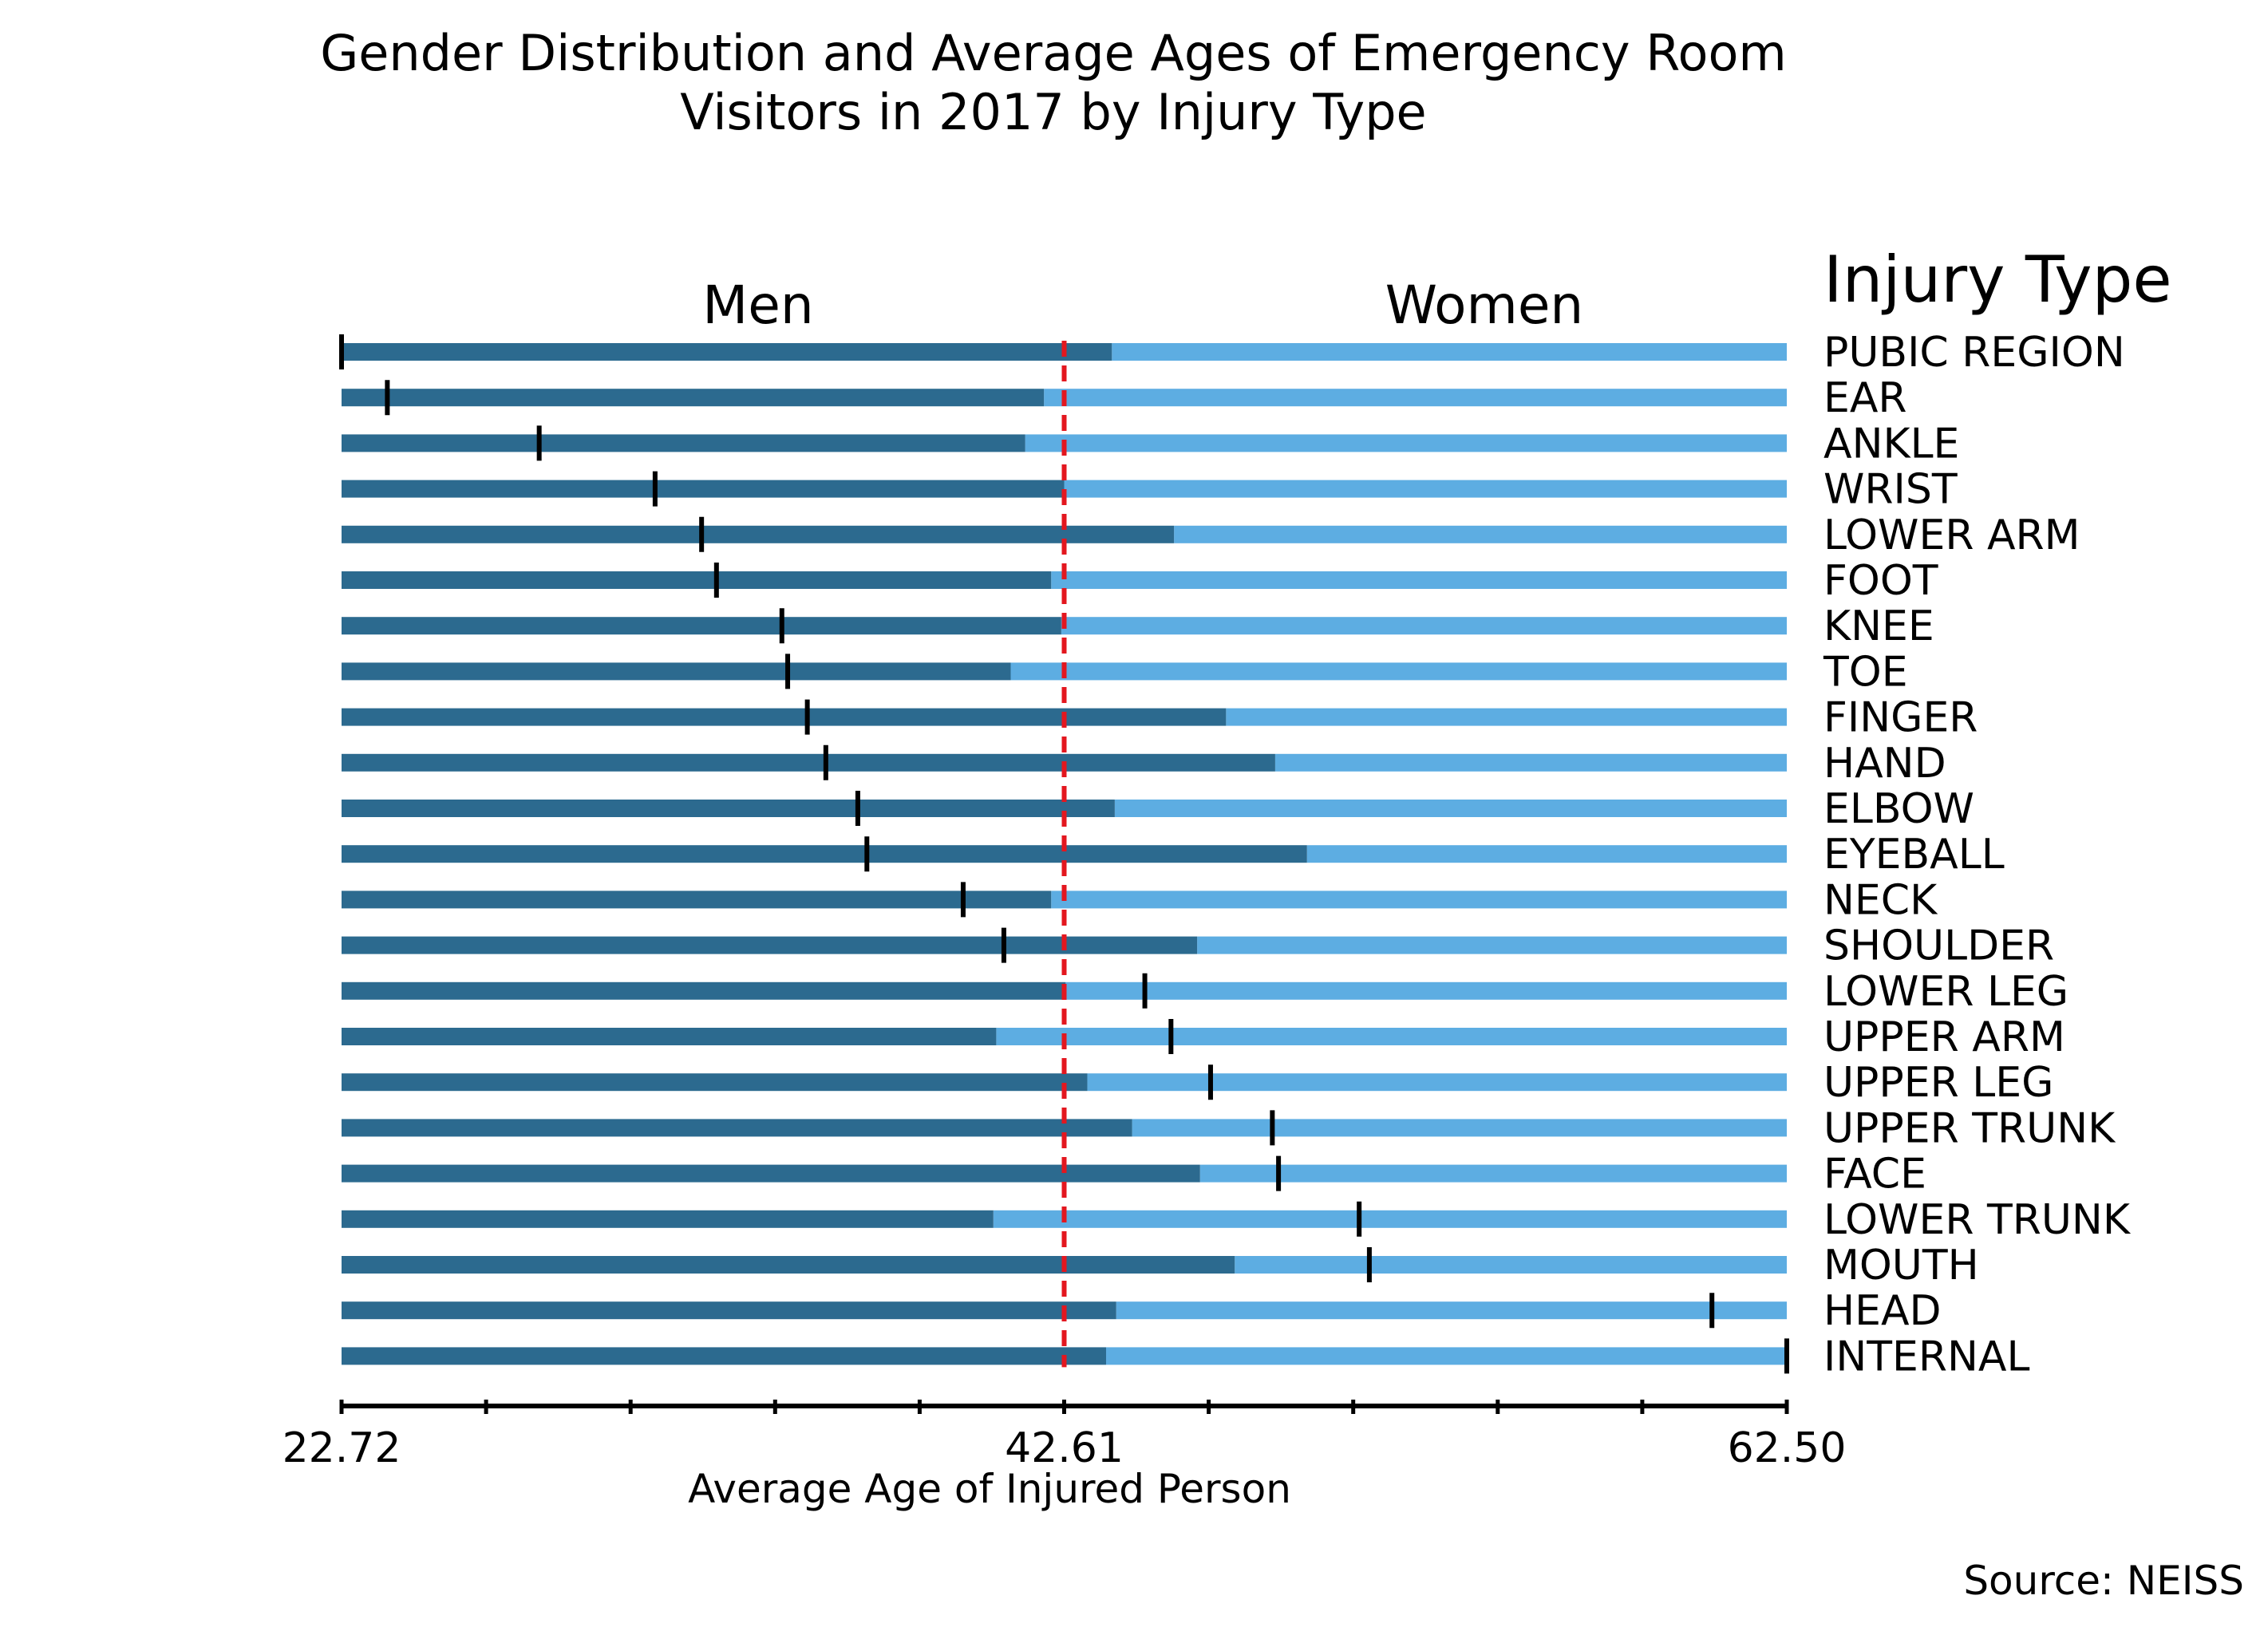 The image size is (2268, 1635). I want to click on x-tick-label: 42.61, so click(1064, 1448).